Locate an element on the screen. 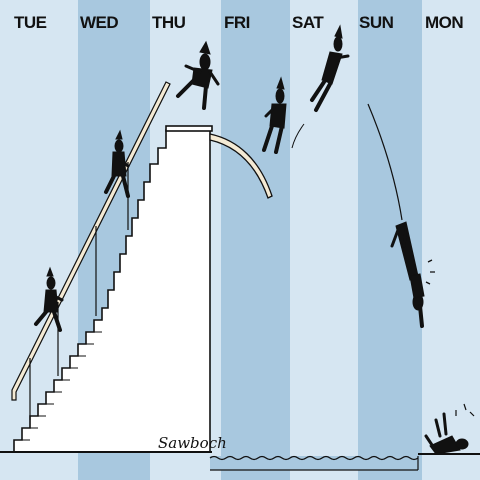  handrail-posts is located at coordinates (79, 291).